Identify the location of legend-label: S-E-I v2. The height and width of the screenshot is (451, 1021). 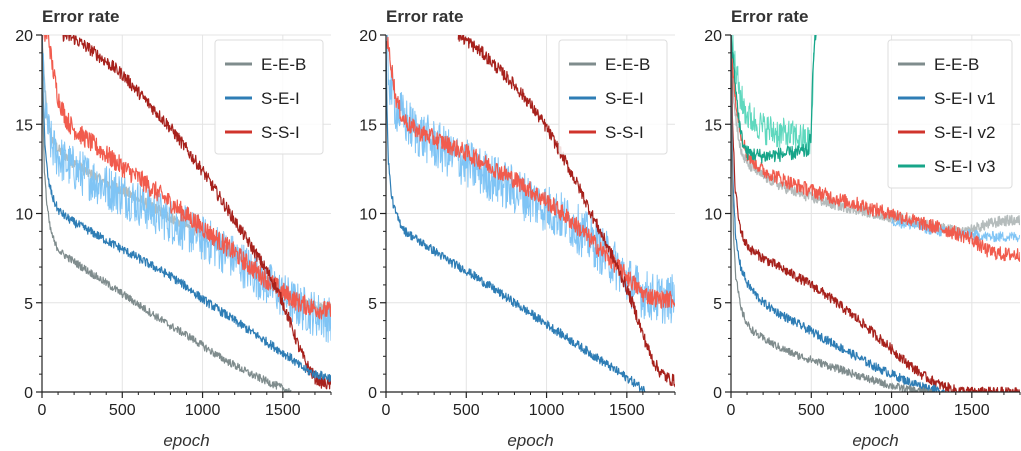
(964, 132).